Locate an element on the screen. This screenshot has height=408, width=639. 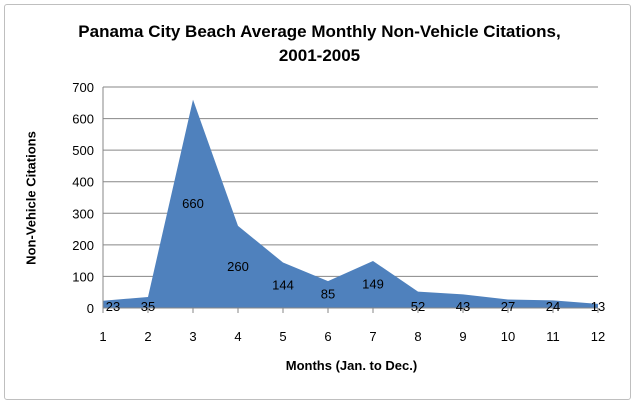
x-tick-label-12: 12 is located at coordinates (598, 336).